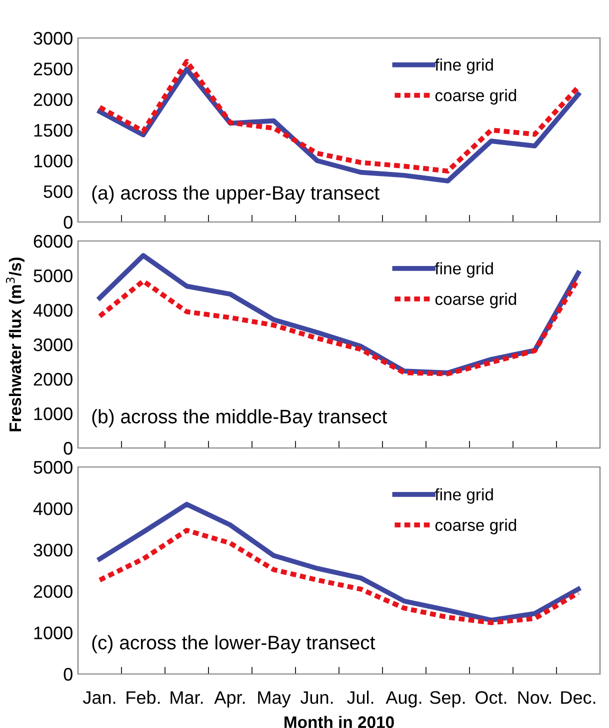 This screenshot has width=609, height=728. What do you see at coordinates (53, 69) in the screenshot?
I see `y-tick-label: 2500` at bounding box center [53, 69].